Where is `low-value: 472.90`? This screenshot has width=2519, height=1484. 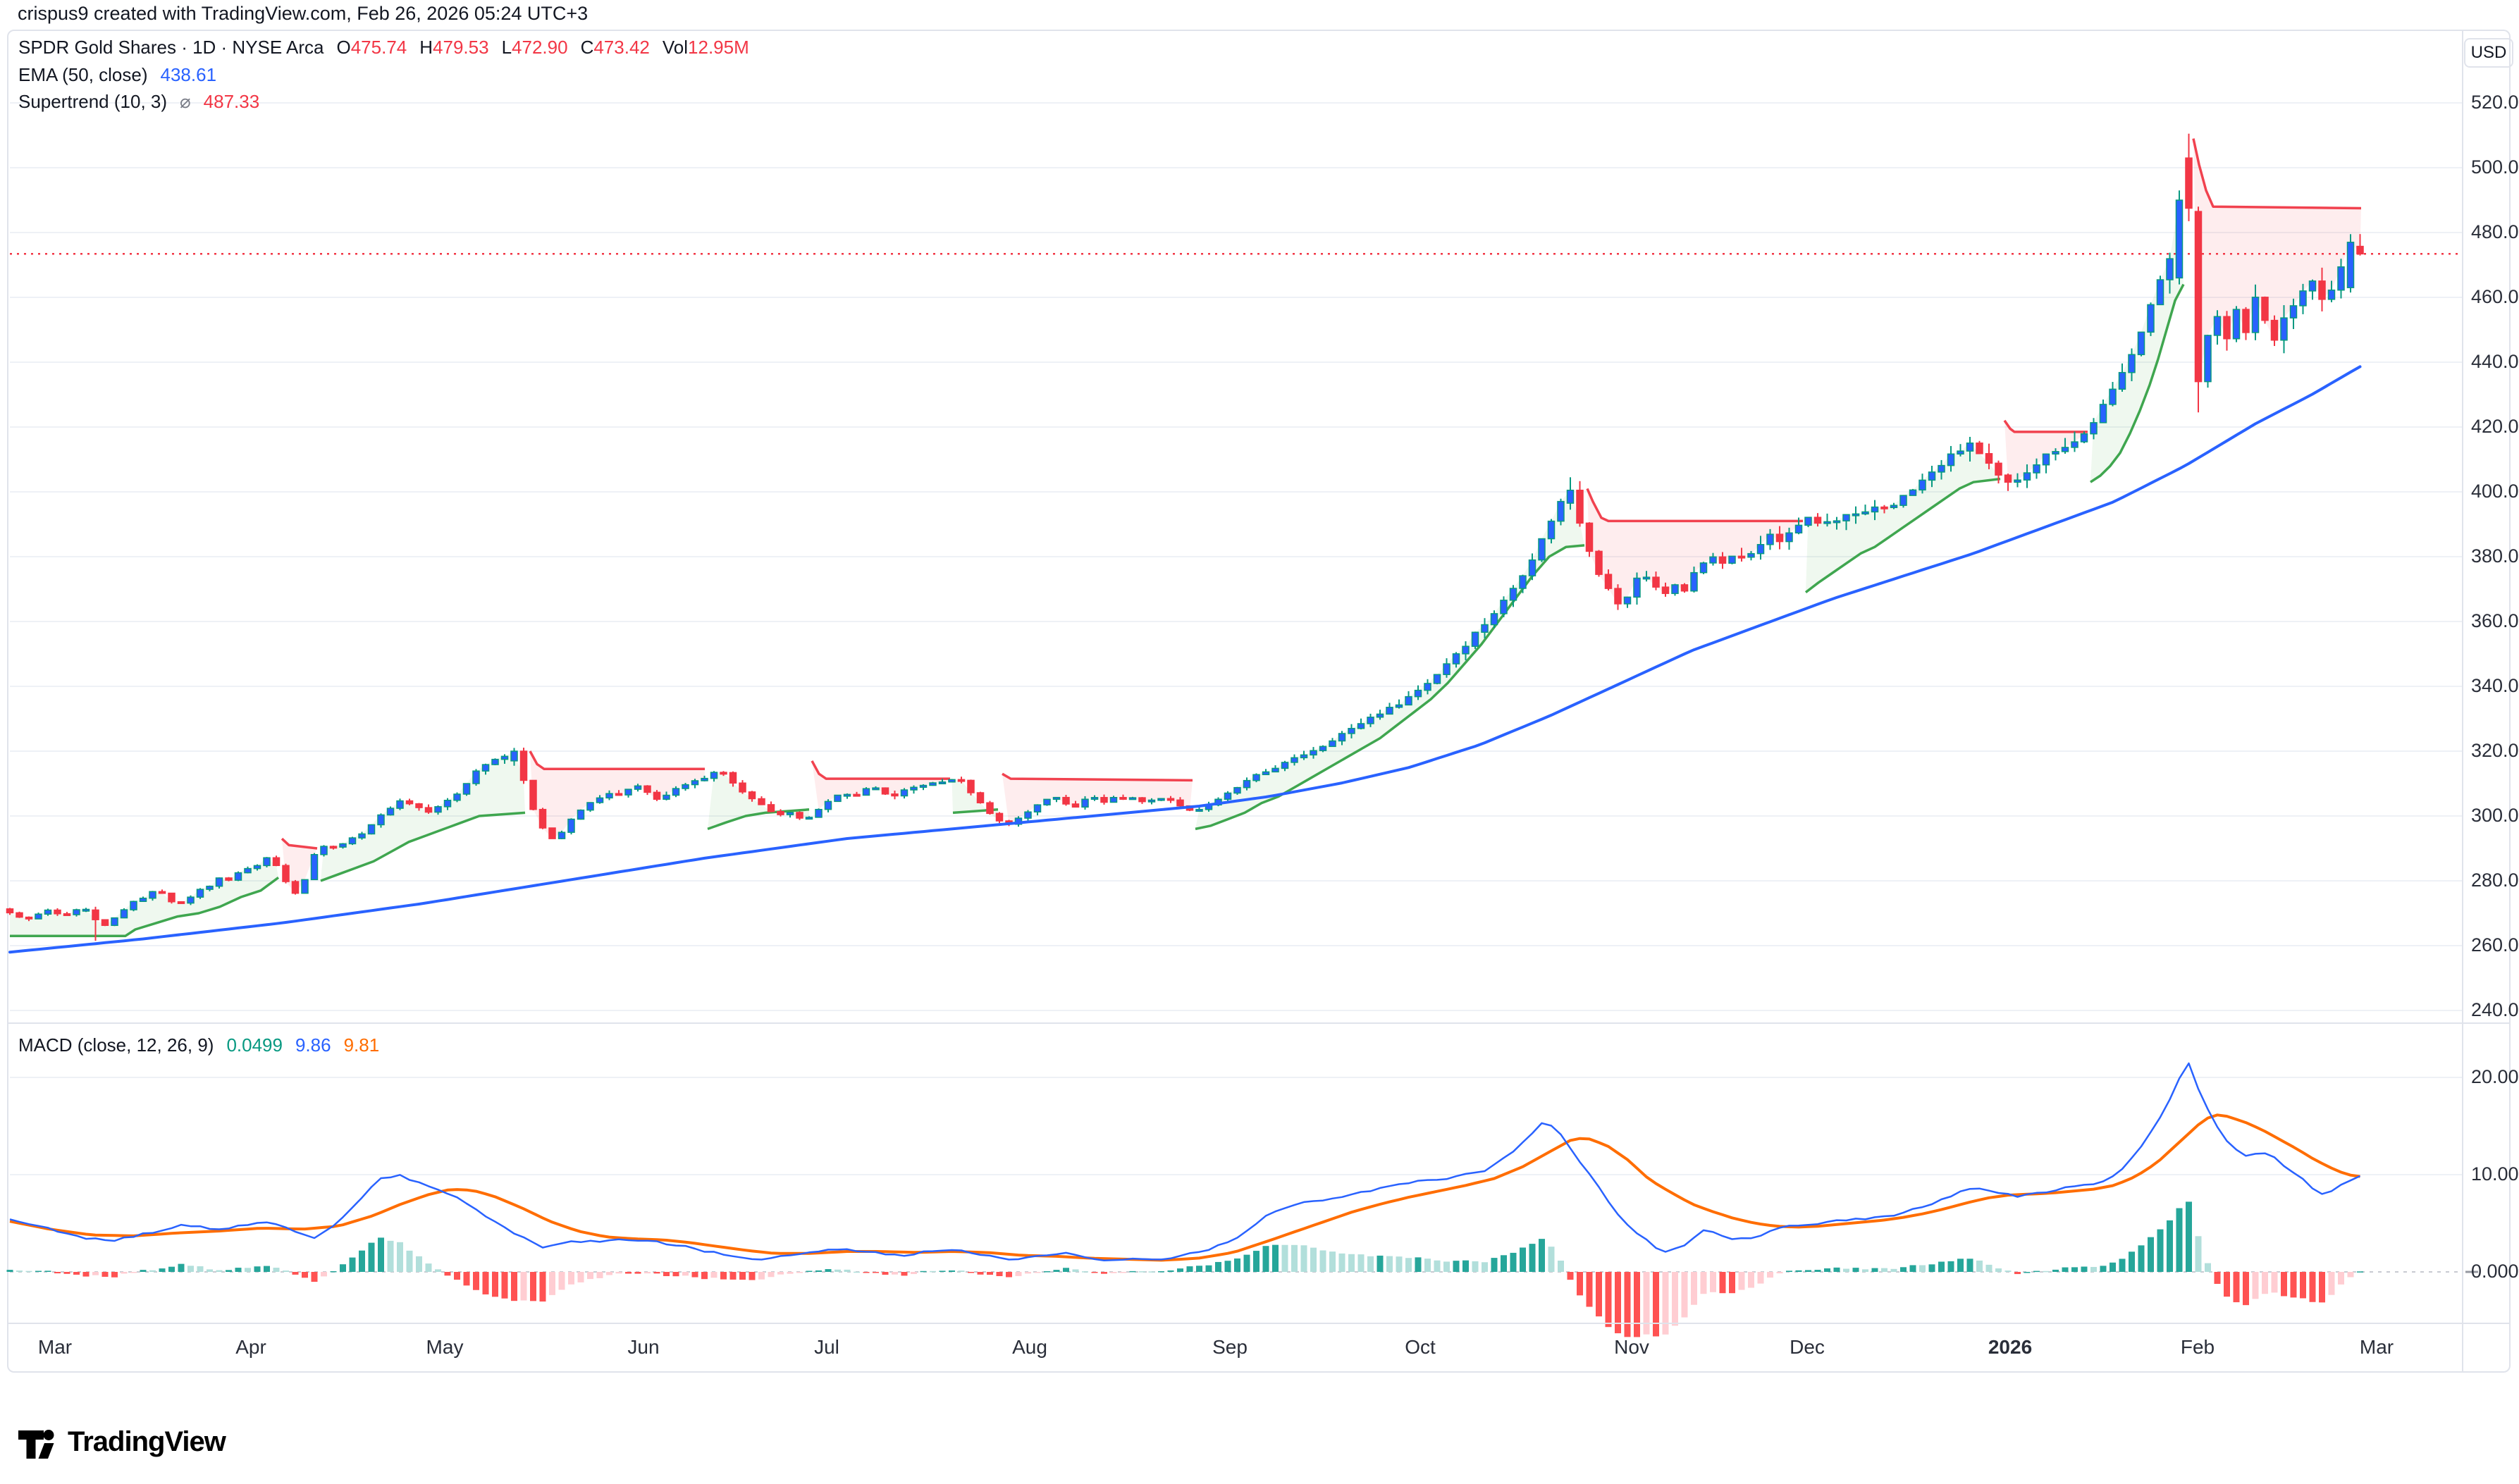
low-value: 472.90 is located at coordinates (540, 47).